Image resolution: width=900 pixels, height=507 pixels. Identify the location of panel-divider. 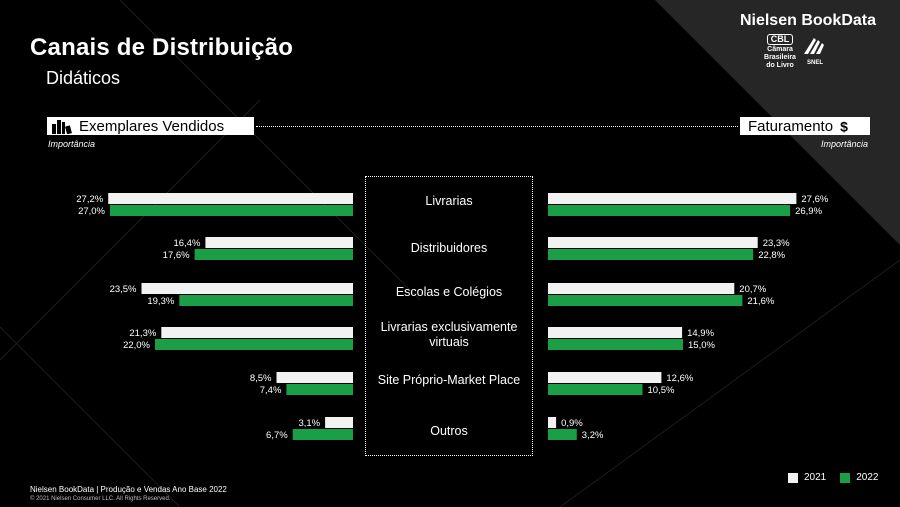
(497, 126).